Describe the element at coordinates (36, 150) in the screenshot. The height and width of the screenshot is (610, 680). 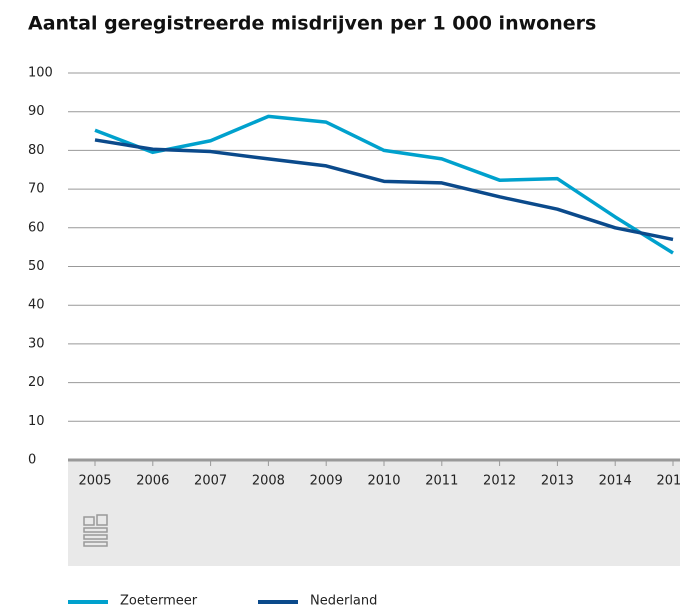
I see `y-tick-label: 80` at that location.